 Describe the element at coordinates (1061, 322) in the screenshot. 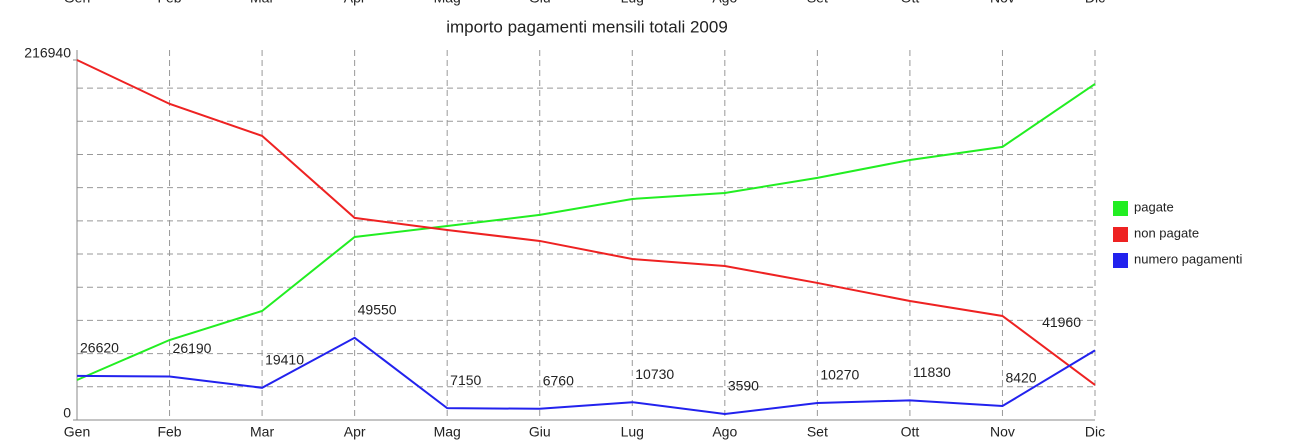

I see `data-label: 41960` at that location.